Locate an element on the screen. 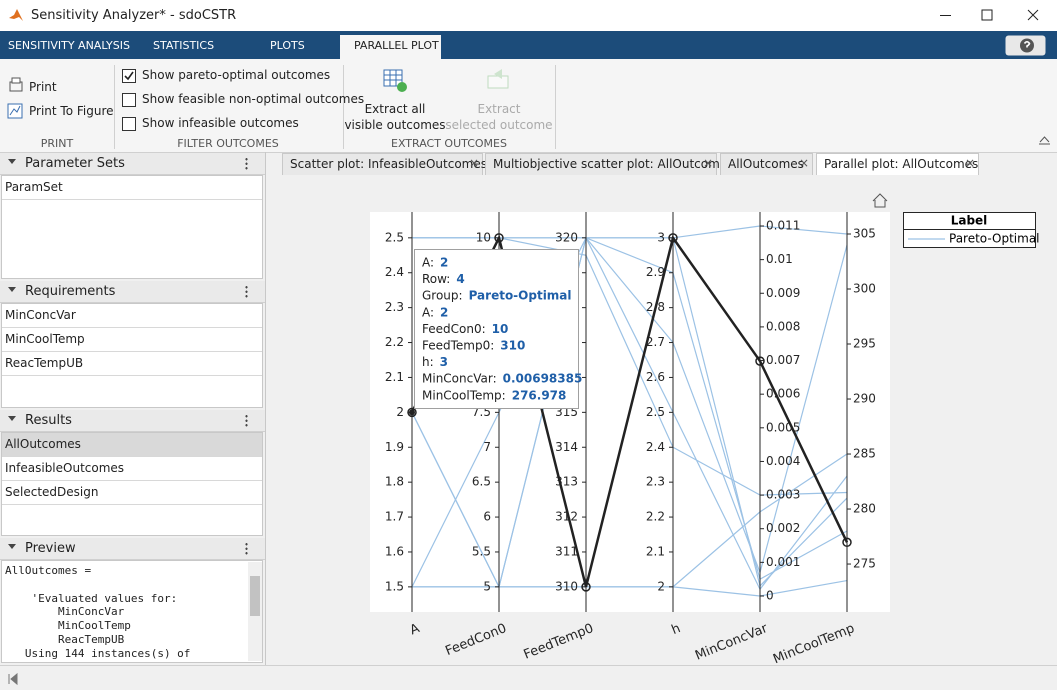  tick-label: 0.002 is located at coordinates (783, 528).